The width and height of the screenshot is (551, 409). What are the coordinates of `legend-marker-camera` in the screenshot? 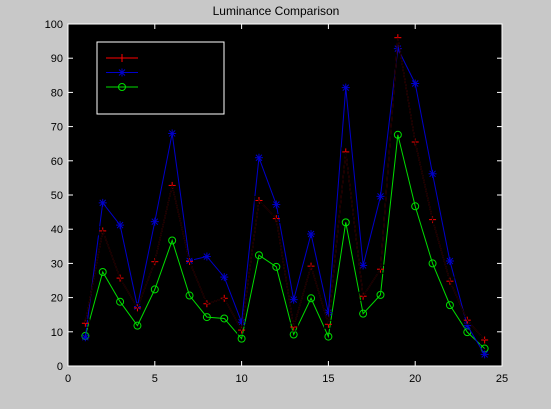 It's located at (122, 72).